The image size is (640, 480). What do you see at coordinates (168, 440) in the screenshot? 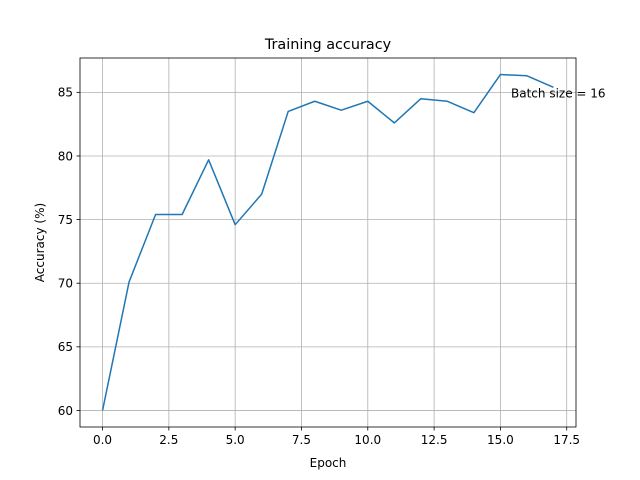
I see `x-tick-label: 2.5` at bounding box center [168, 440].